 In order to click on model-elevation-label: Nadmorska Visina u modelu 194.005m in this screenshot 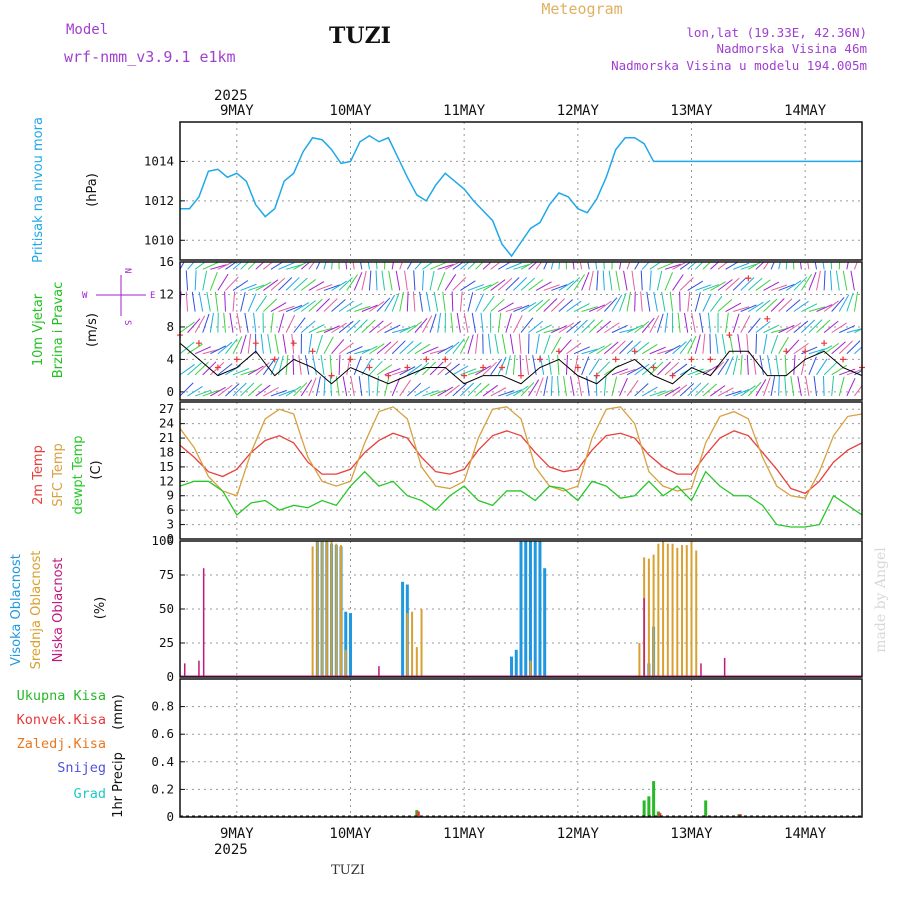, I will do `click(739, 65)`.